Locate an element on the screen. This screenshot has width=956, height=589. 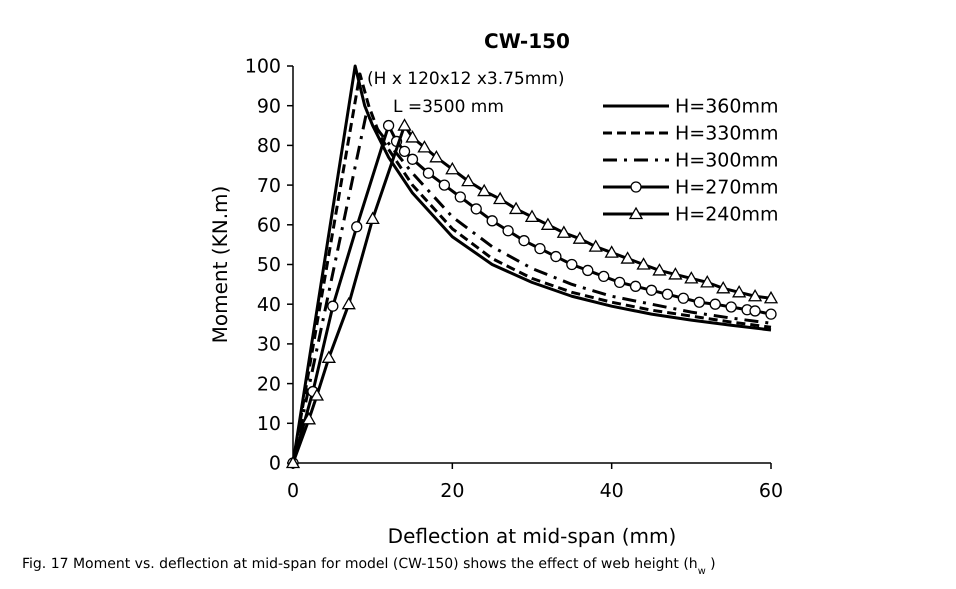
y-tick-label: 0 is located at coordinates (274, 463).